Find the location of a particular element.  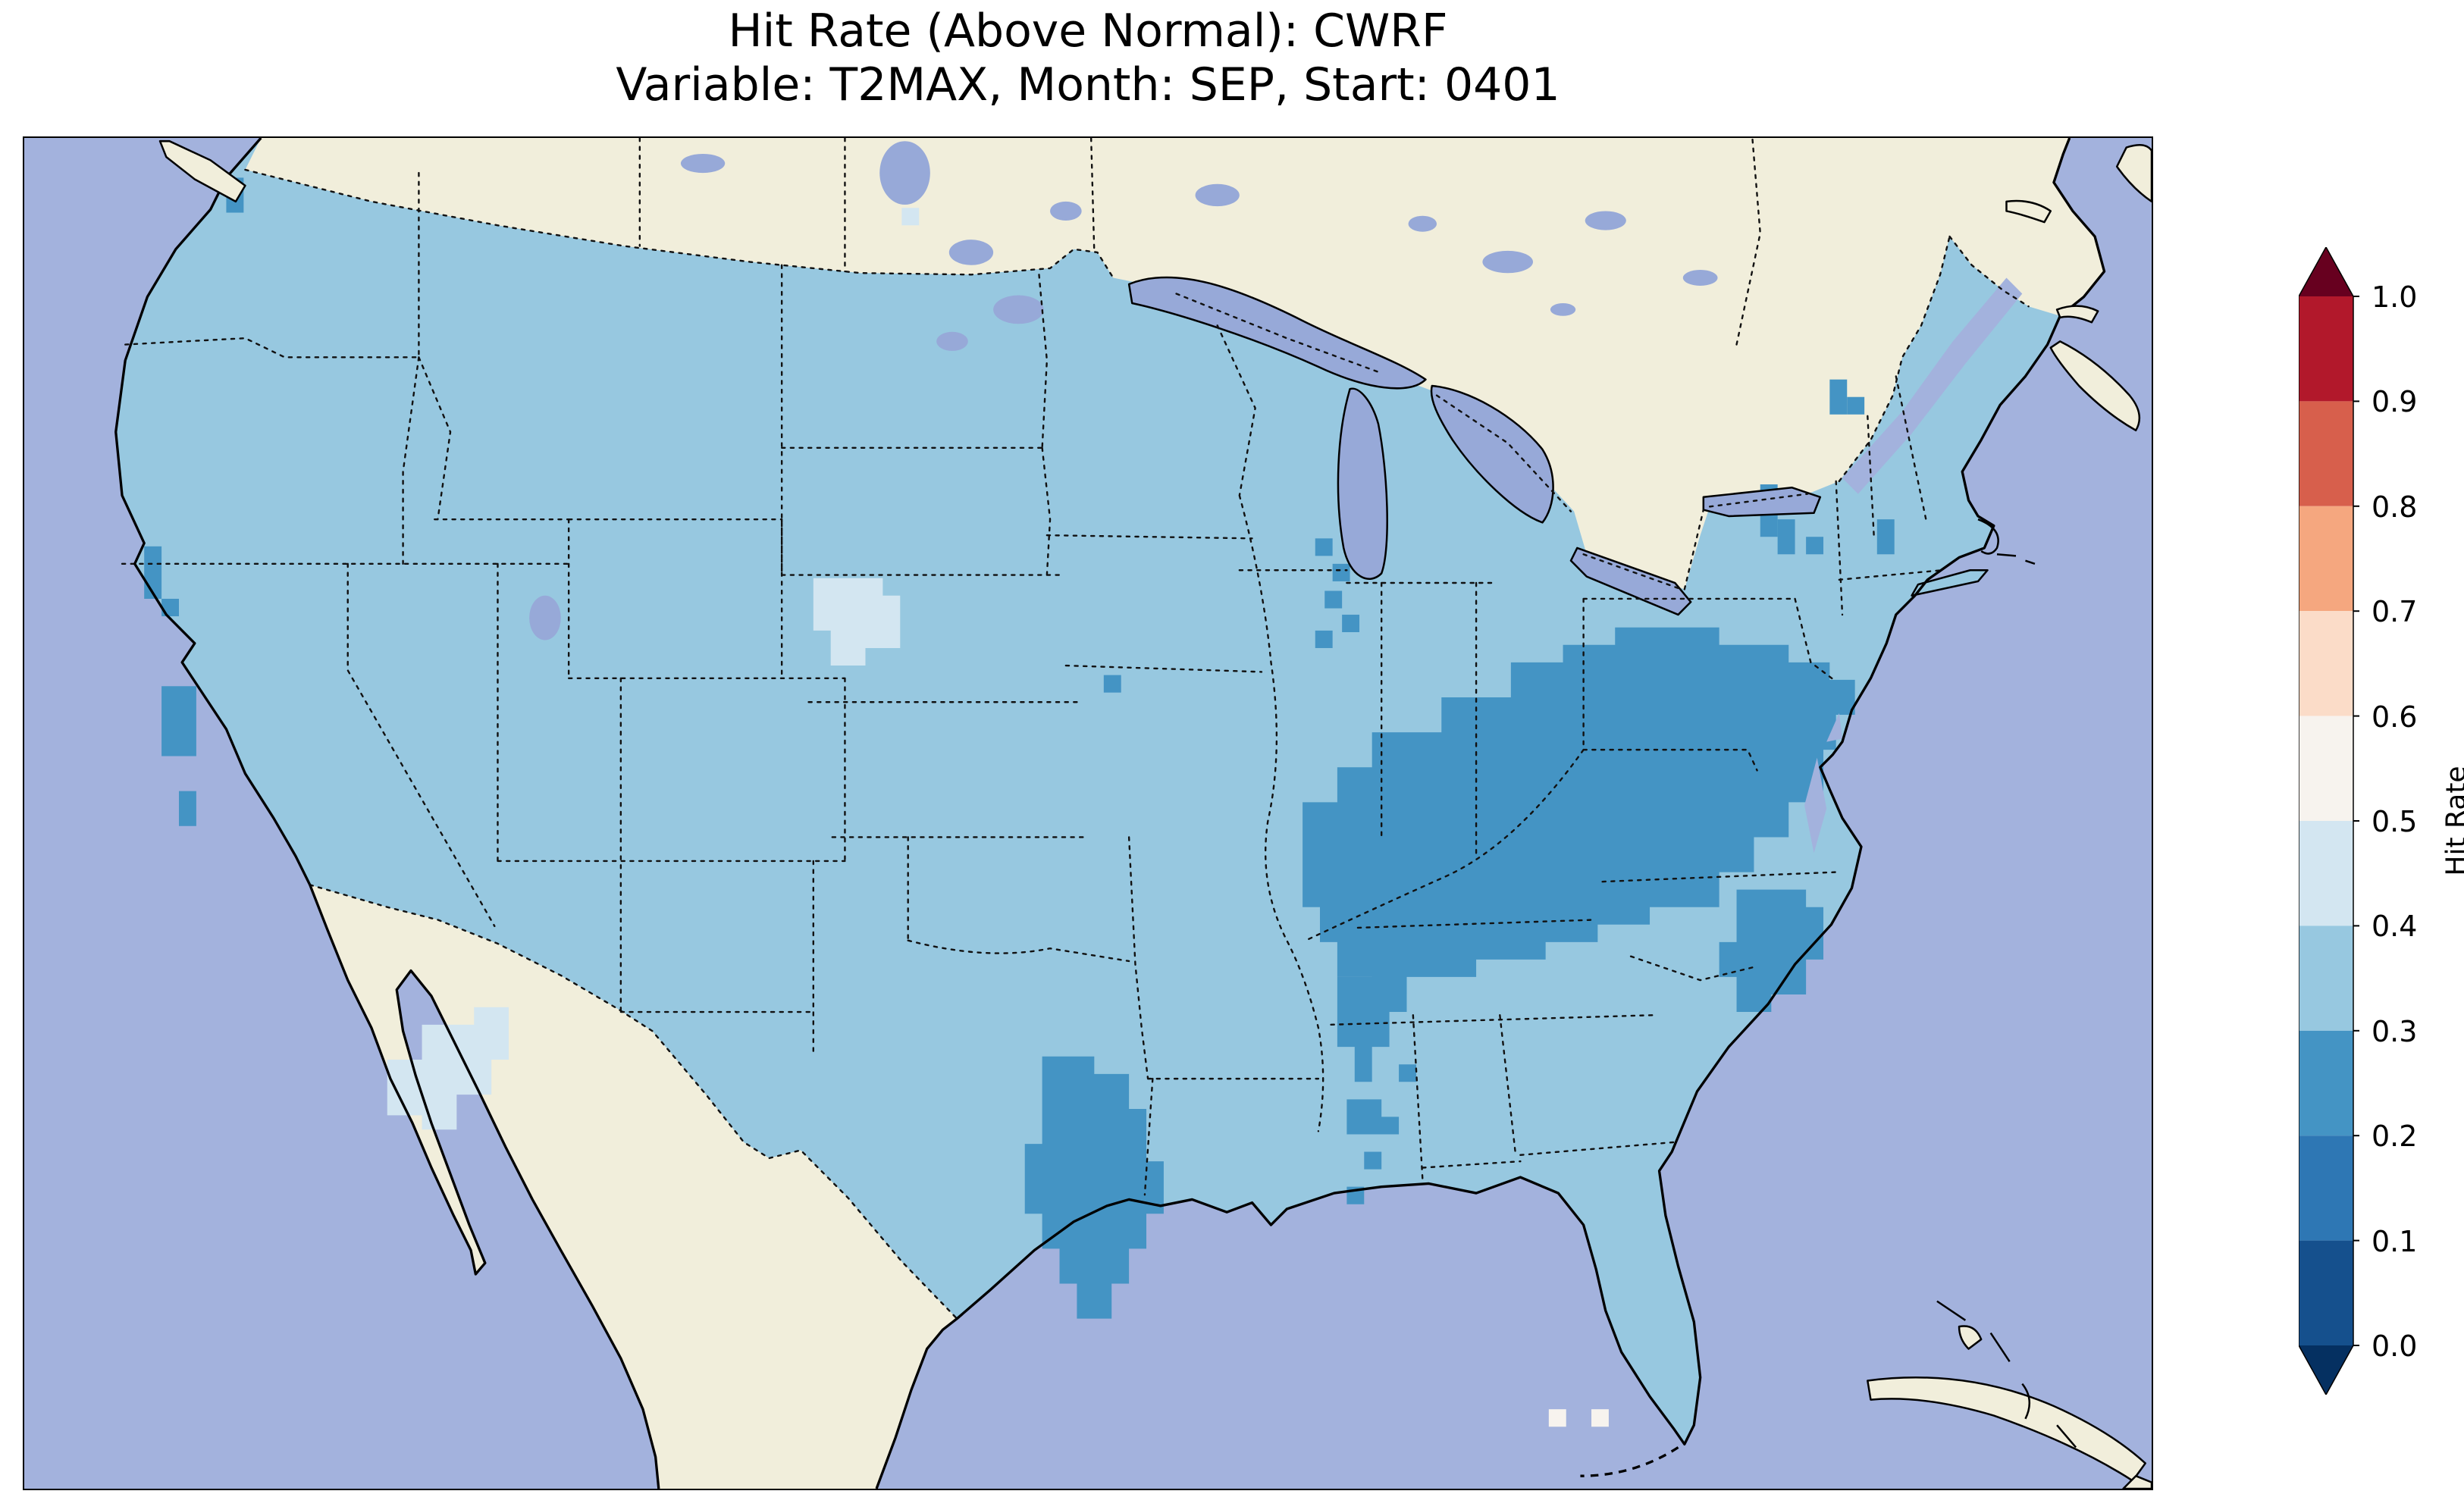

colorbar-tick-label: 0.6 is located at coordinates (2395, 717).